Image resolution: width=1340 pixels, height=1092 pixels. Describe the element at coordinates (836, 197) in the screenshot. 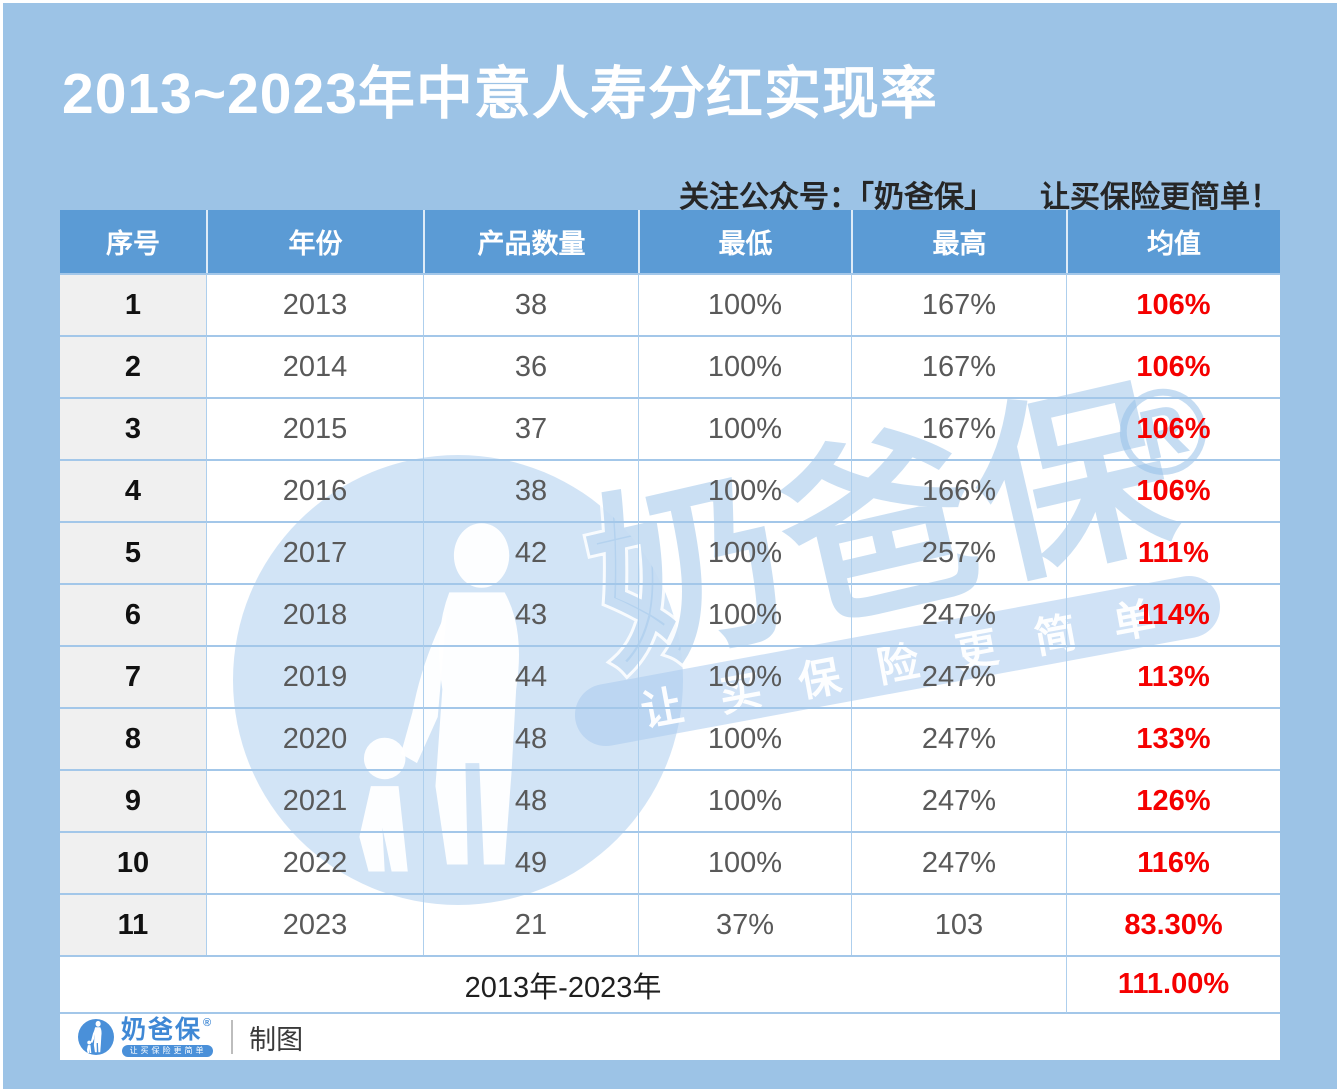

I see `subtitle-follow-account: 关注公众号：「奶爸保」` at that location.